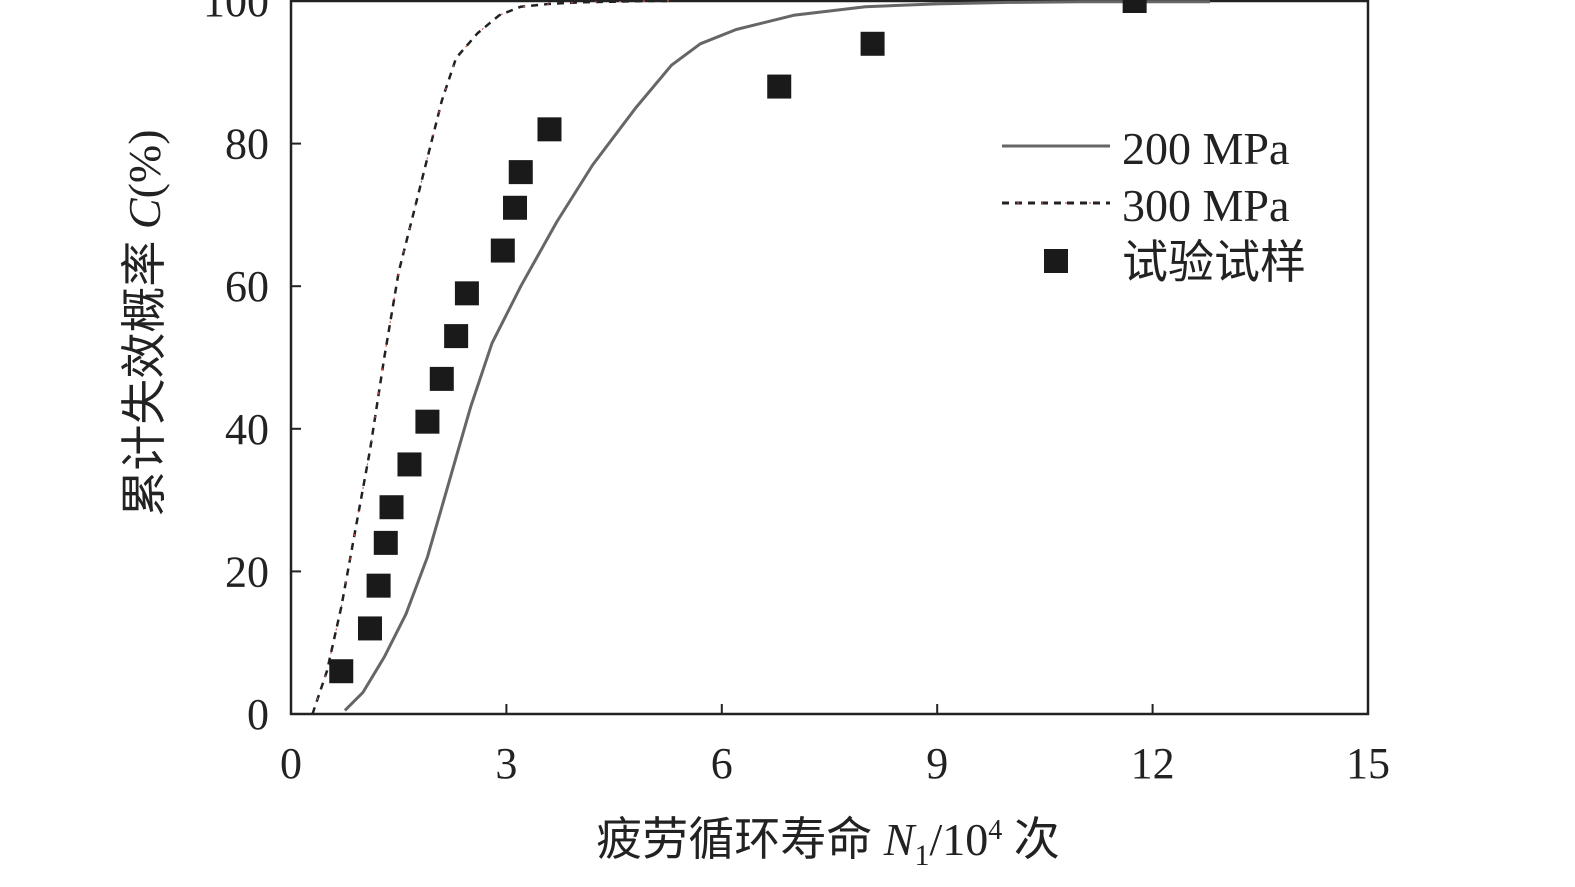 Image resolution: width=1575 pixels, height=887 pixels. I want to click on x-tick-label: 0, so click(291, 763).